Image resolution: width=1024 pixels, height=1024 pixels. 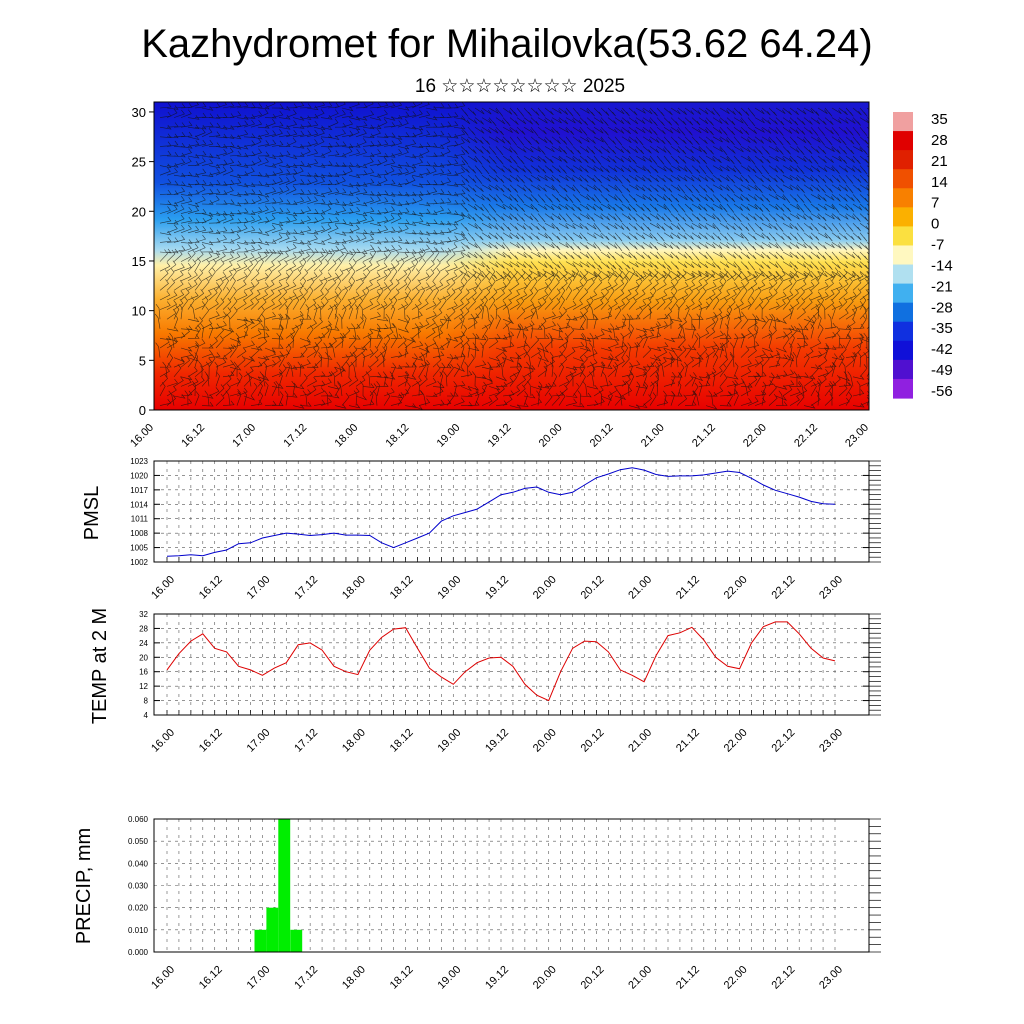 What do you see at coordinates (903, 122) in the screenshot?
I see `colorbar-swatch` at bounding box center [903, 122].